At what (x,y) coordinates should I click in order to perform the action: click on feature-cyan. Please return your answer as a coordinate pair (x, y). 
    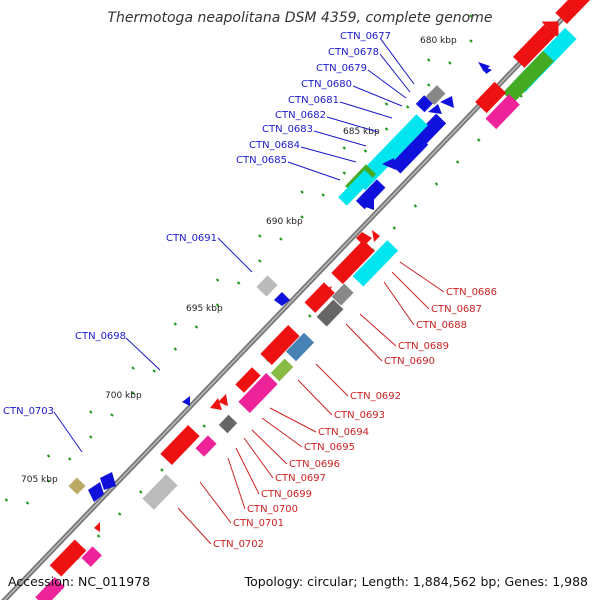
    Looking at the image, I should click on (356, 188).